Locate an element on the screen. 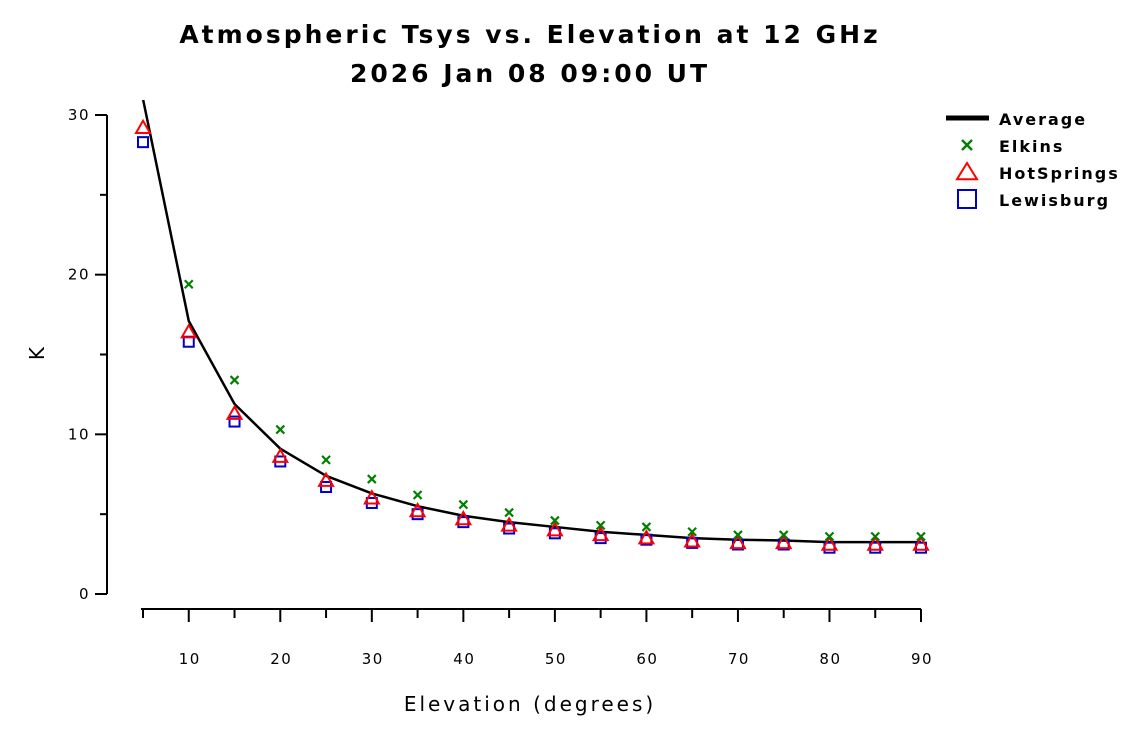 The width and height of the screenshot is (1125, 731). x-tick-label: 30 is located at coordinates (373, 659).